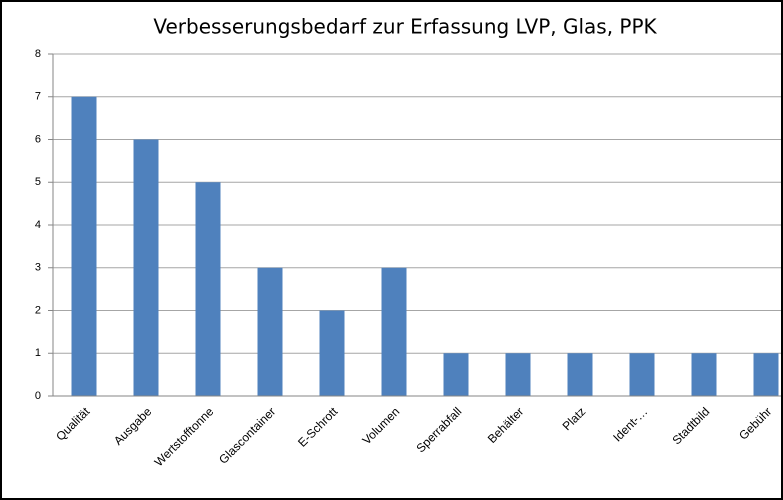 This screenshot has width=783, height=500. What do you see at coordinates (38, 54) in the screenshot?
I see `y-tick-label: 8` at bounding box center [38, 54].